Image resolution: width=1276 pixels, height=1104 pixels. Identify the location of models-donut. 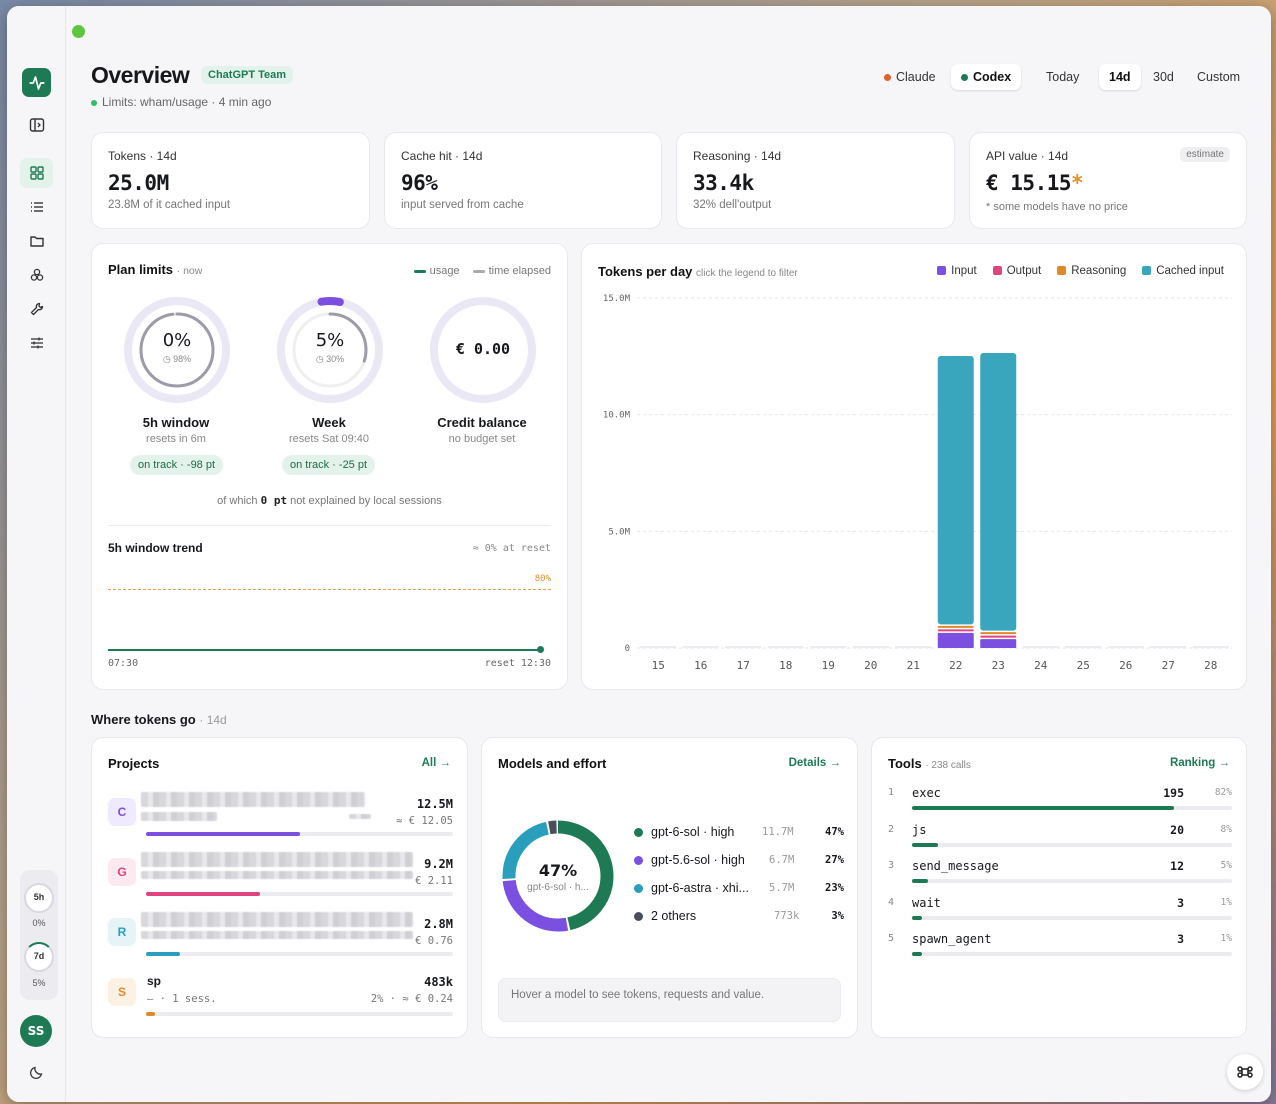
(558, 876).